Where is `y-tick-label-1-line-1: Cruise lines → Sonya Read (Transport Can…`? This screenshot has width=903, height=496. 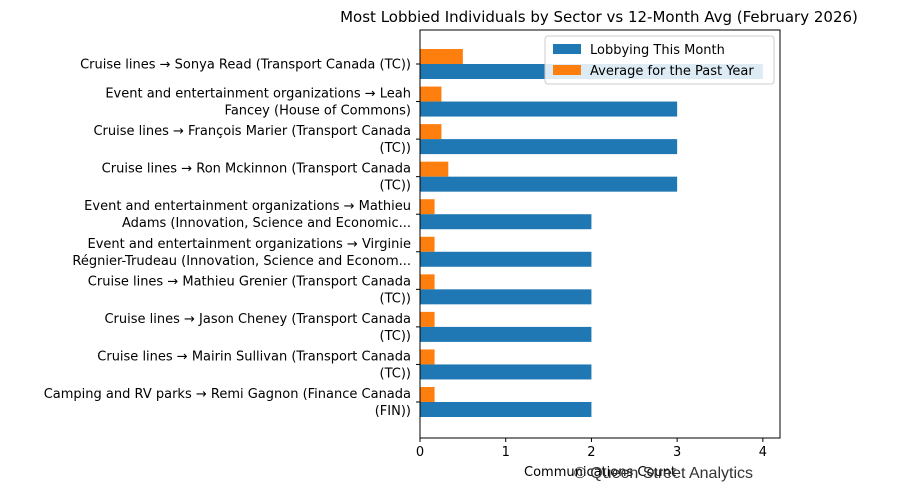
y-tick-label-1-line-1: Cruise lines → Sonya Read (Transport Can… is located at coordinates (245, 65).